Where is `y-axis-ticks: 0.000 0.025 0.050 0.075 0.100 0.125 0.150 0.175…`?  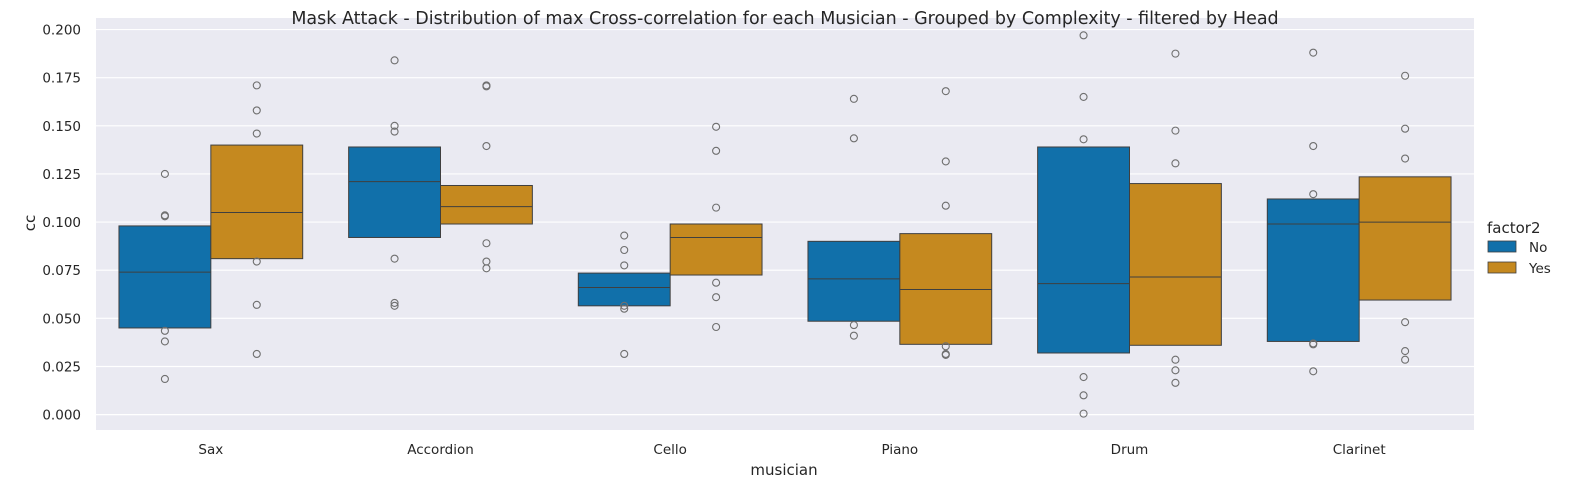
y-axis-ticks: 0.000 0.025 0.050 0.075 0.100 0.125 0.150 0.175… is located at coordinates (61, 223).